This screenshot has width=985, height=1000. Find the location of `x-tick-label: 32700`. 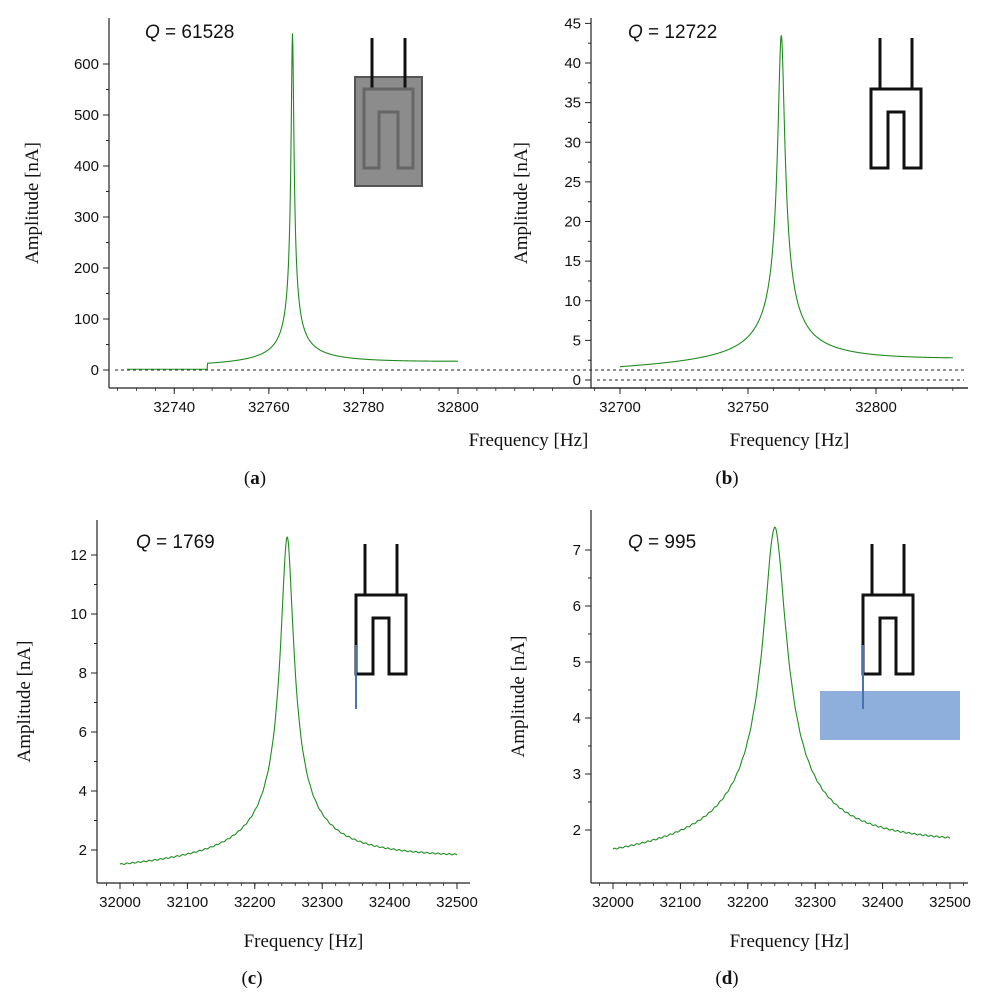

x-tick-label: 32700 is located at coordinates (620, 407).